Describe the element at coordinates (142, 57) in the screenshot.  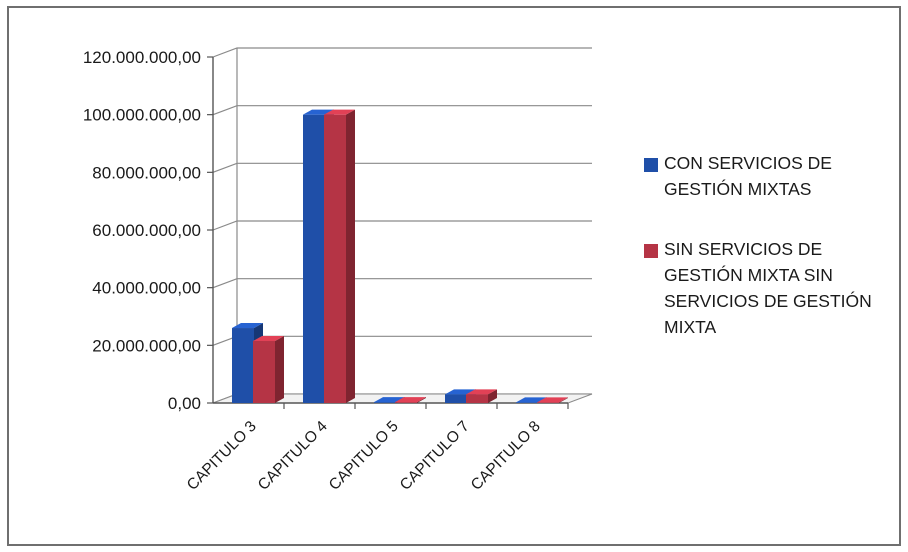
I see `y-tick-label: 120.000.000,00` at that location.